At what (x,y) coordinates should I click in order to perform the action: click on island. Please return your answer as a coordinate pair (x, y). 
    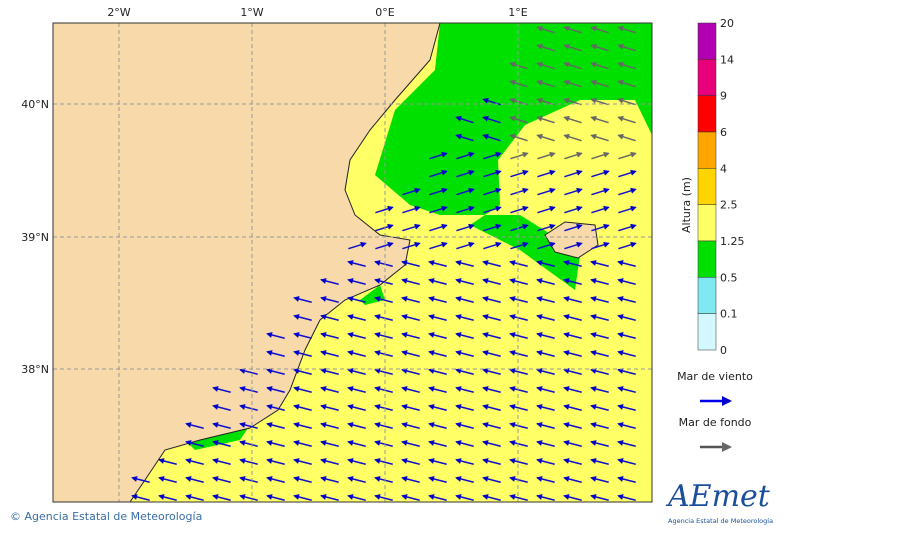
    Looking at the image, I should click on (571, 240).